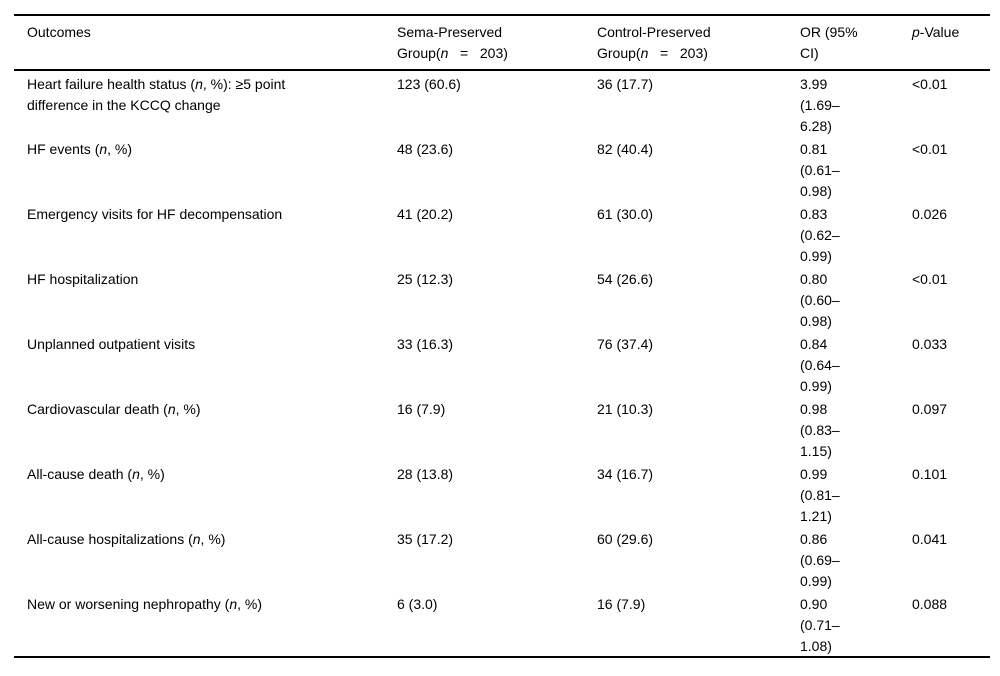 The image size is (1000, 676). I want to click on cell-control-value: 21 (10.3), so click(625, 409).